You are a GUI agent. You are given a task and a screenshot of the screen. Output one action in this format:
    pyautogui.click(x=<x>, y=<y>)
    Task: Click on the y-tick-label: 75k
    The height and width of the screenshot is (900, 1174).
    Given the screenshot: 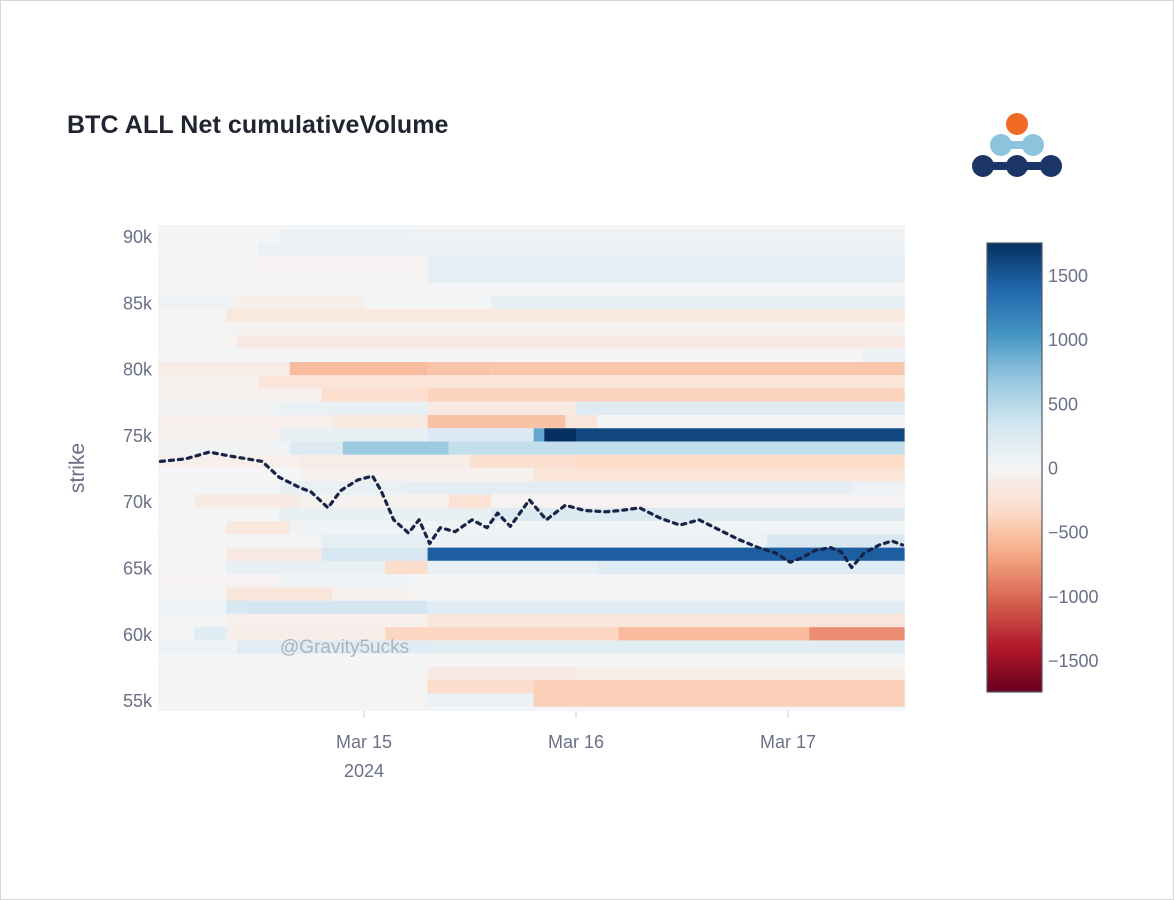 What is the action you would take?
    pyautogui.click(x=138, y=436)
    